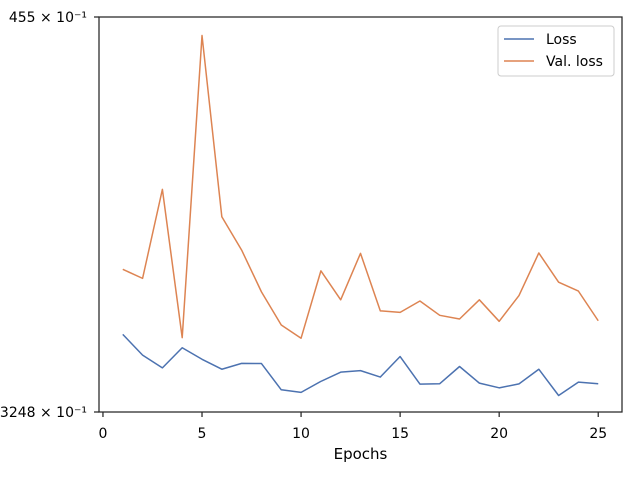 The height and width of the screenshot is (480, 640). What do you see at coordinates (574, 62) in the screenshot?
I see `legend-label-1: Val. loss` at bounding box center [574, 62].